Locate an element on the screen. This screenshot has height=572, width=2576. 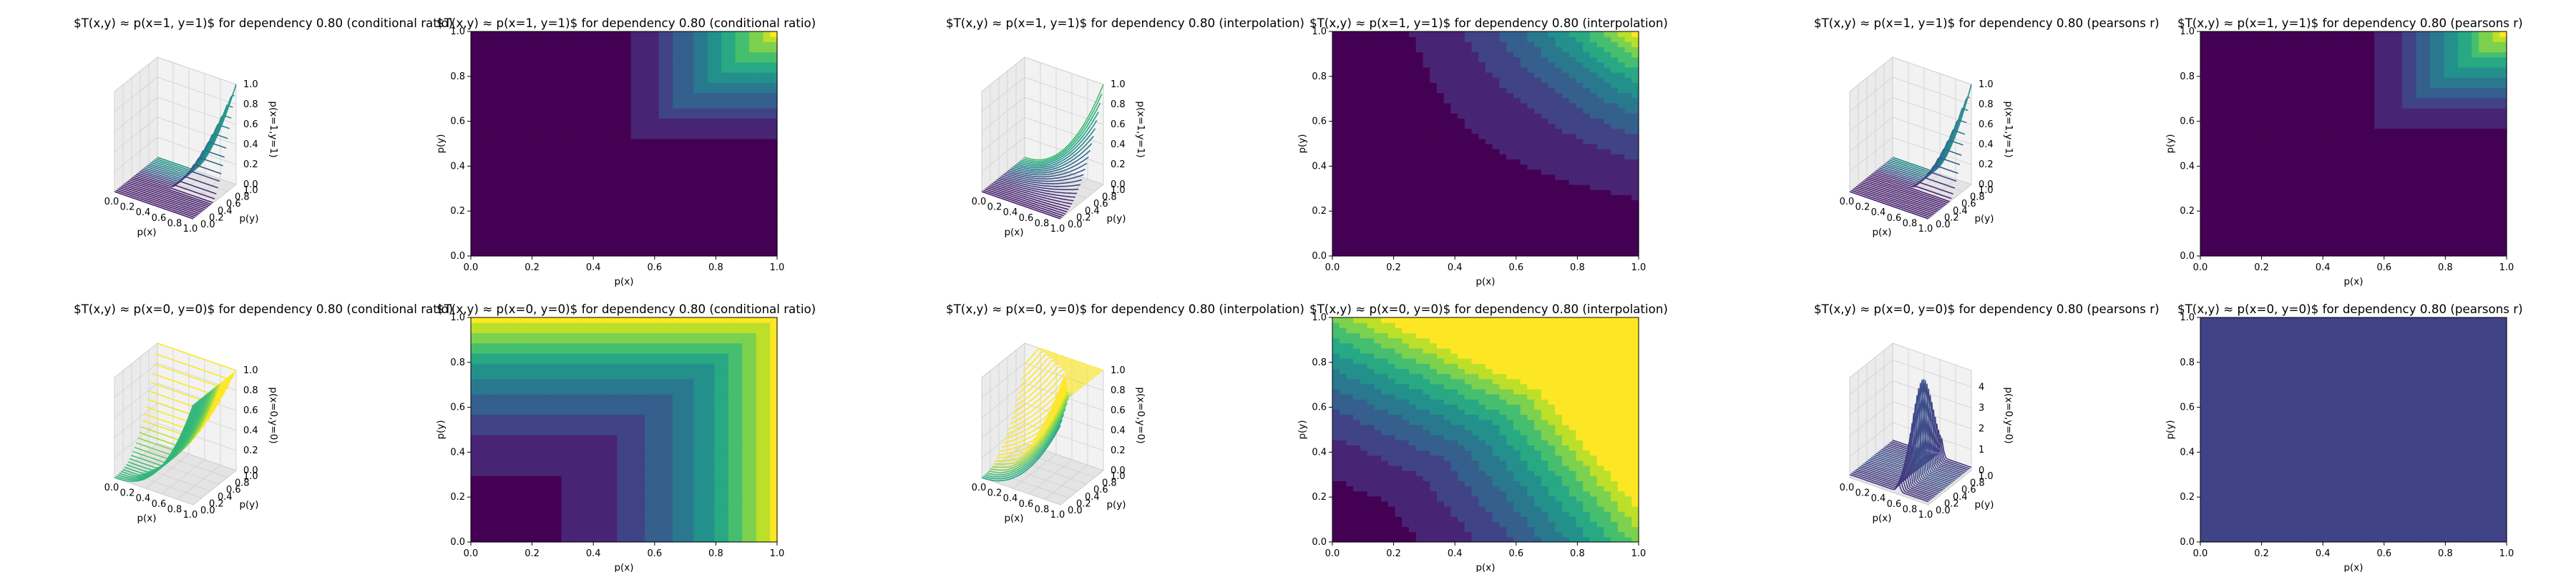
x-tick-label: 0.2 is located at coordinates (127, 207).